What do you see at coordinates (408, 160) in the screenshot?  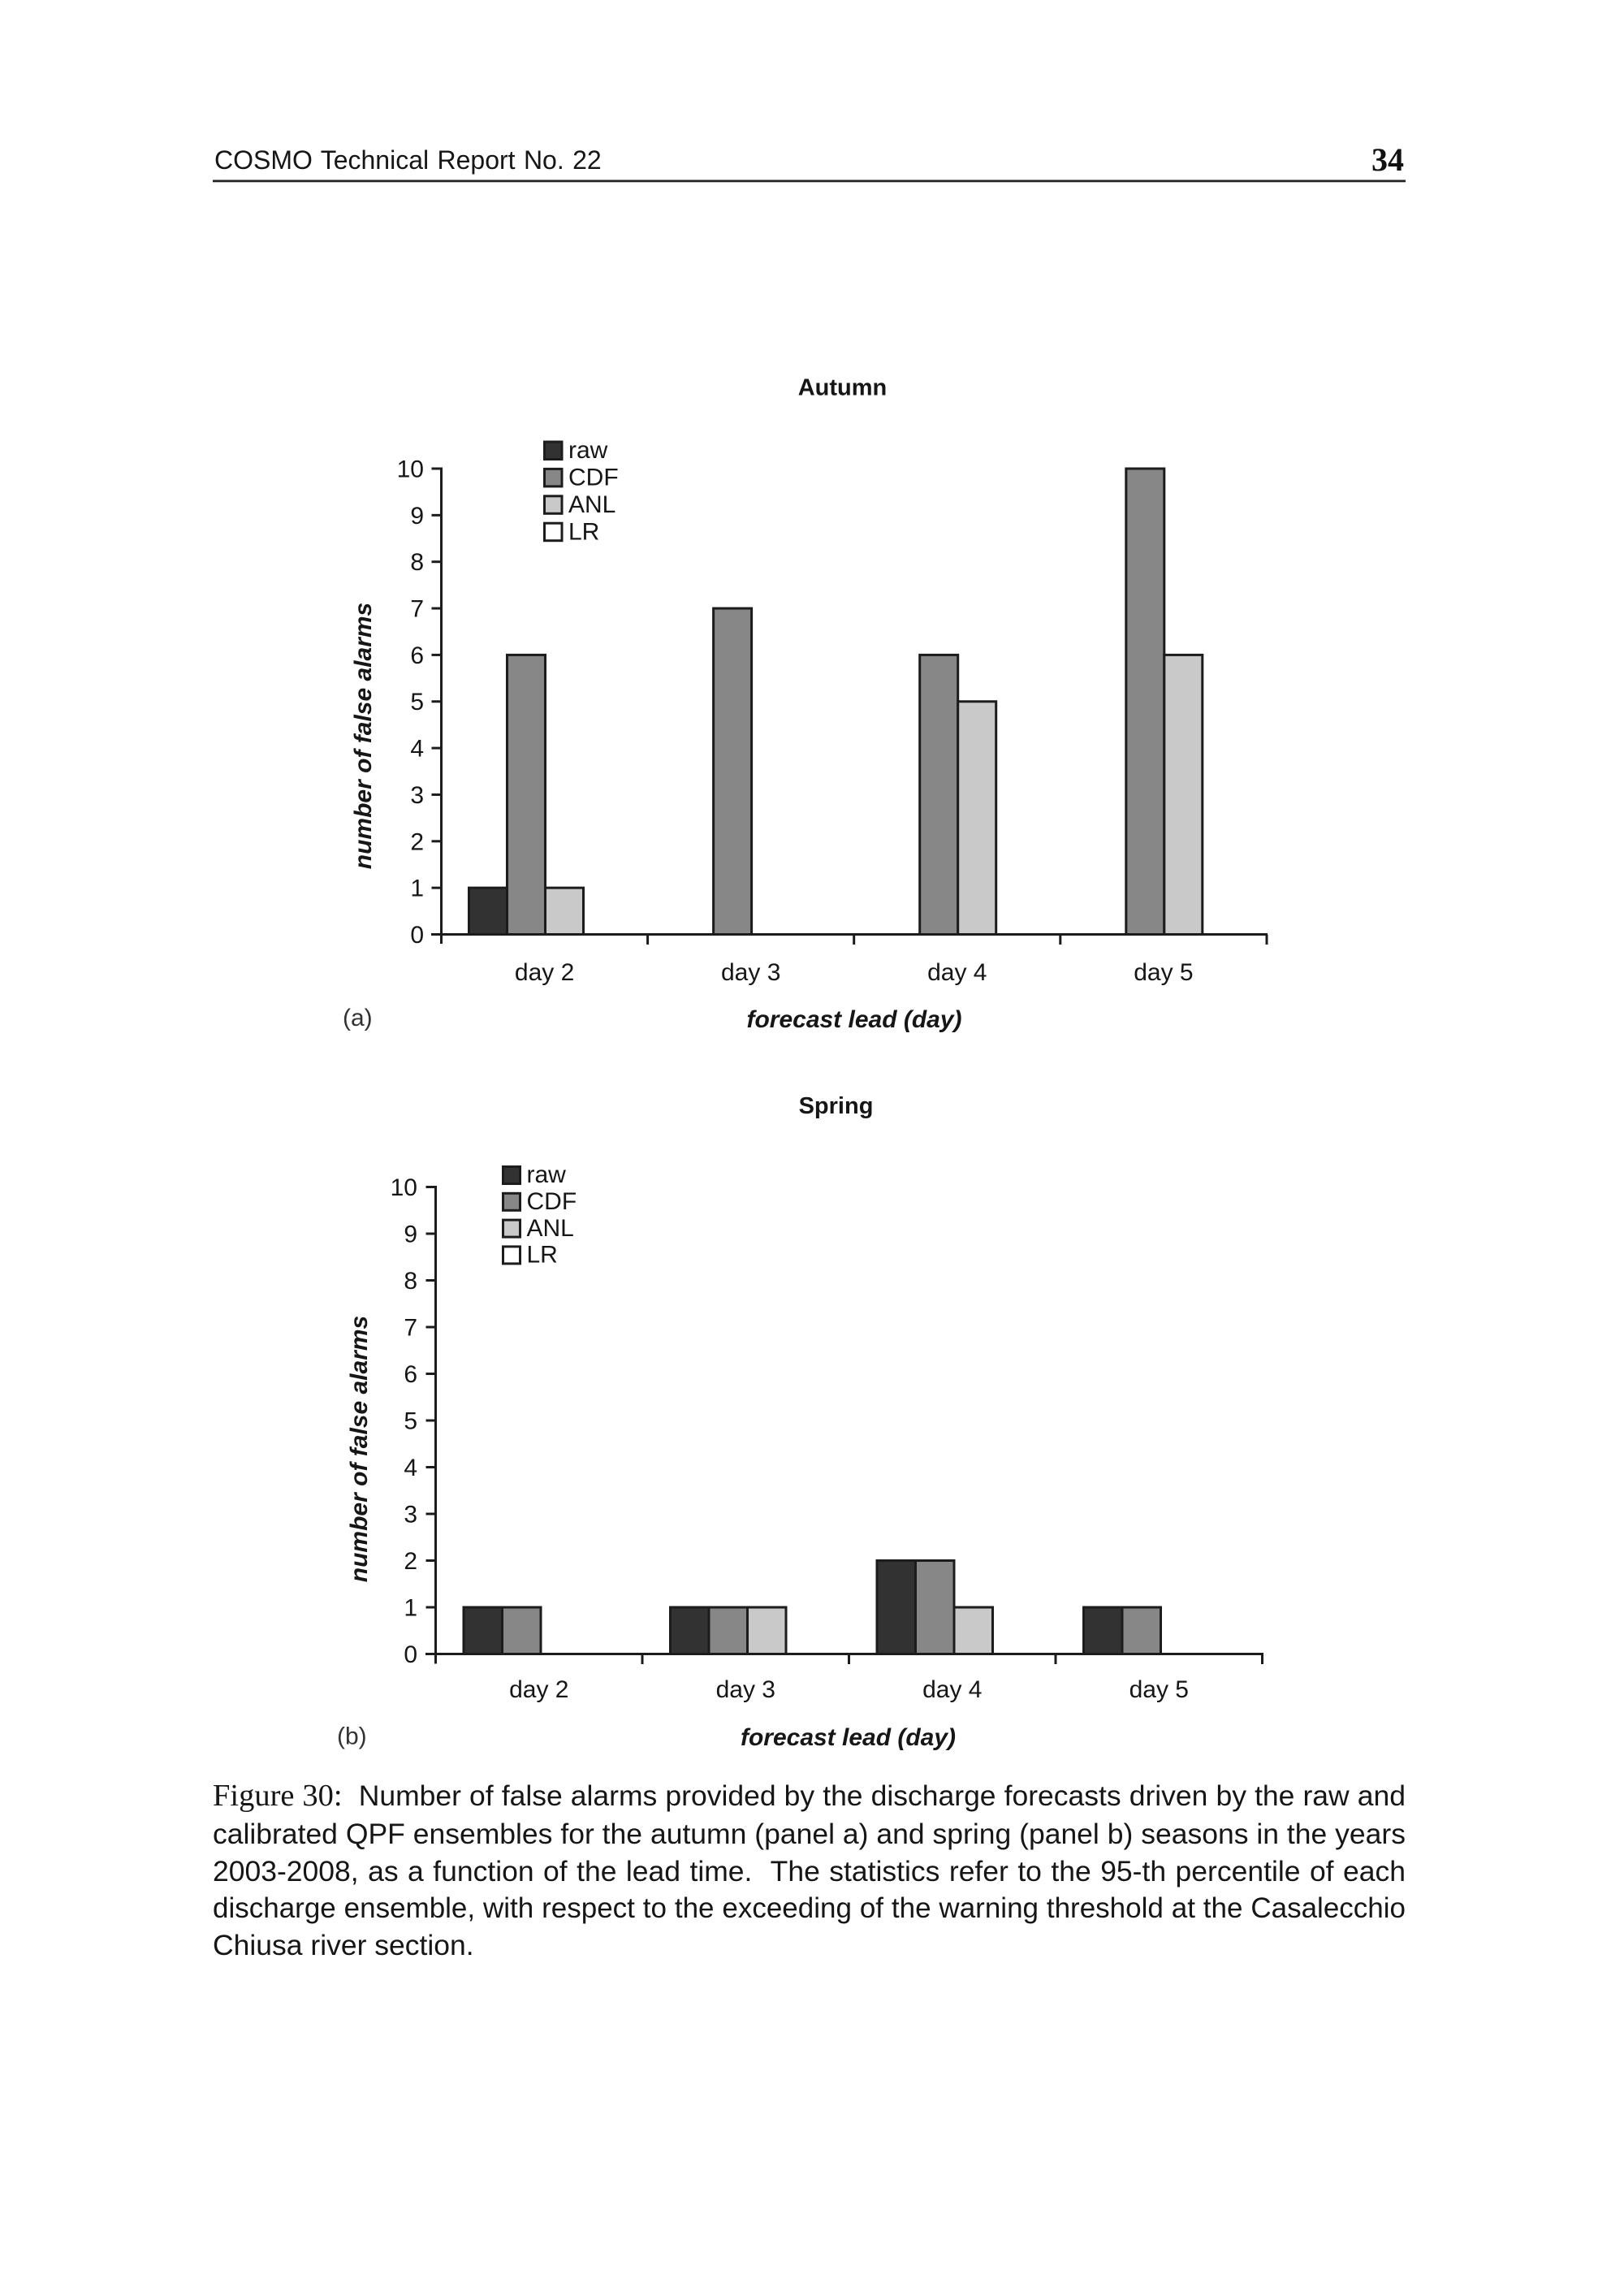 I see `svg-text: COSMO Technical Report No. 22` at bounding box center [408, 160].